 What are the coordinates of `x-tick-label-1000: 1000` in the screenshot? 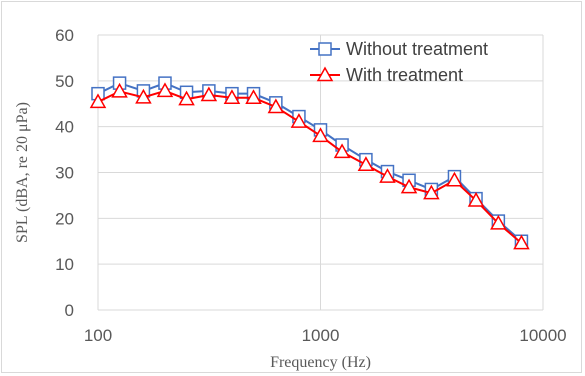 It's located at (321, 335).